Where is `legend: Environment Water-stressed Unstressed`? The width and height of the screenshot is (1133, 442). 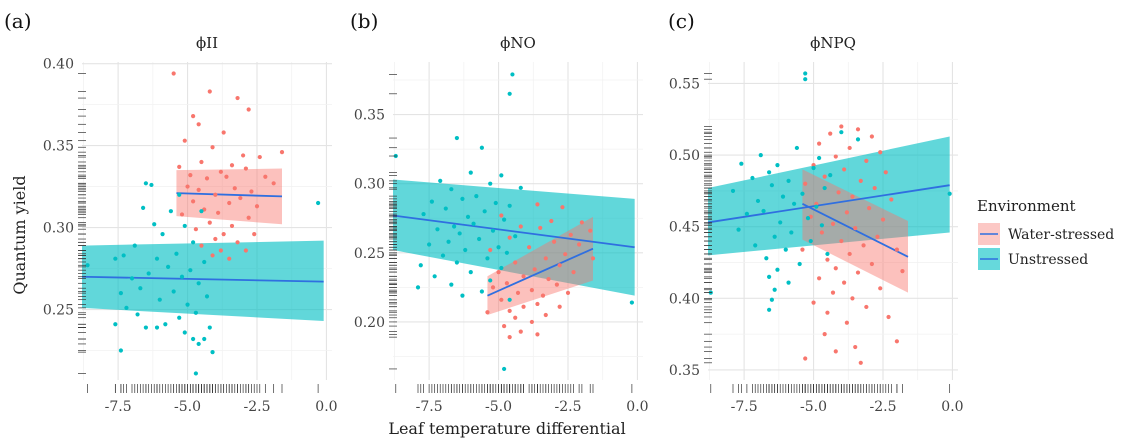 legend: Environment Water-stressed Unstressed is located at coordinates (1045, 233).